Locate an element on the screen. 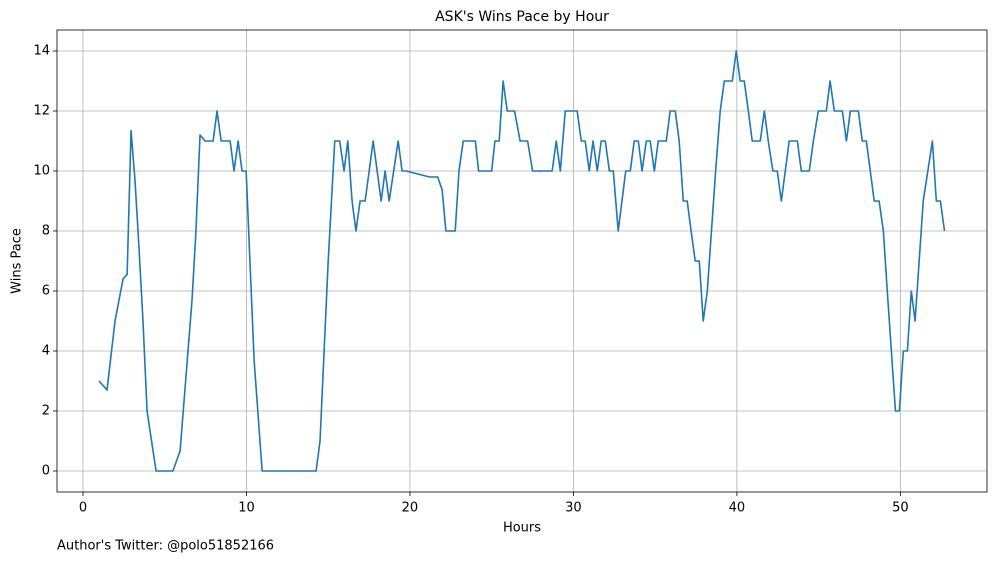  x-tick-label: 50 is located at coordinates (900, 508).